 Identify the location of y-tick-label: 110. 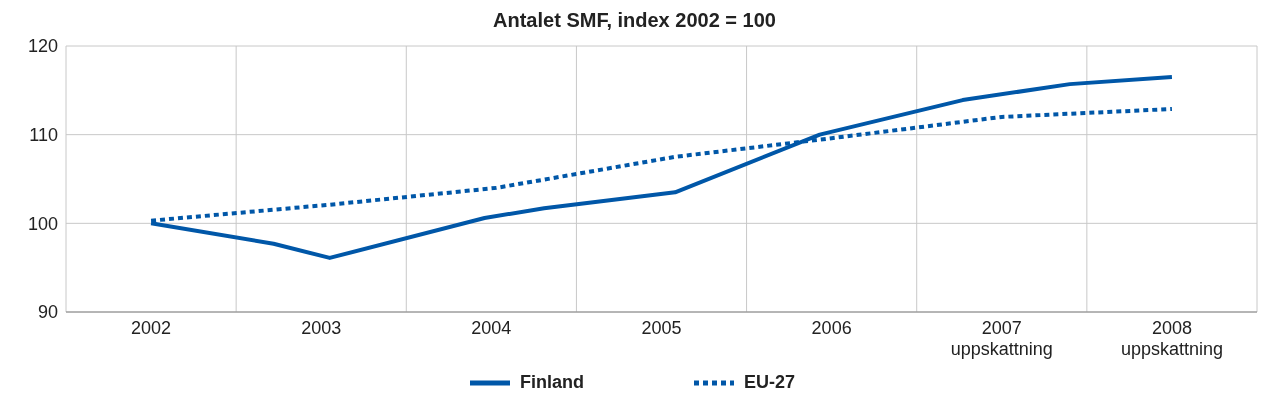
(43, 135).